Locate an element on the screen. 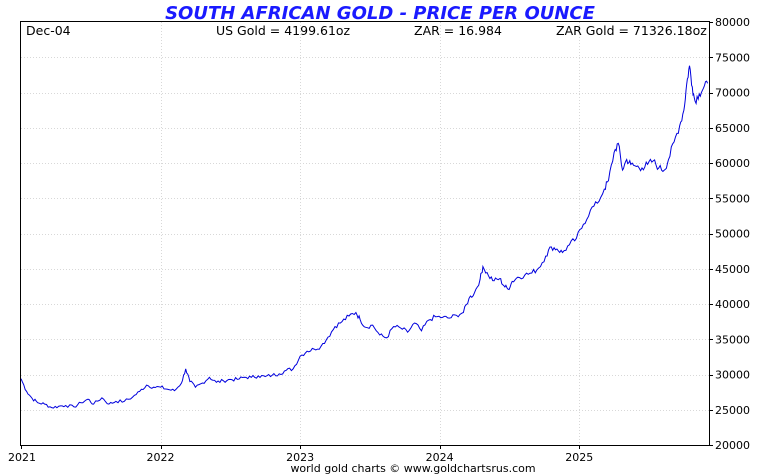 This screenshot has width=760, height=475. header-us-gold: US Gold = 4199.61oz is located at coordinates (283, 30).